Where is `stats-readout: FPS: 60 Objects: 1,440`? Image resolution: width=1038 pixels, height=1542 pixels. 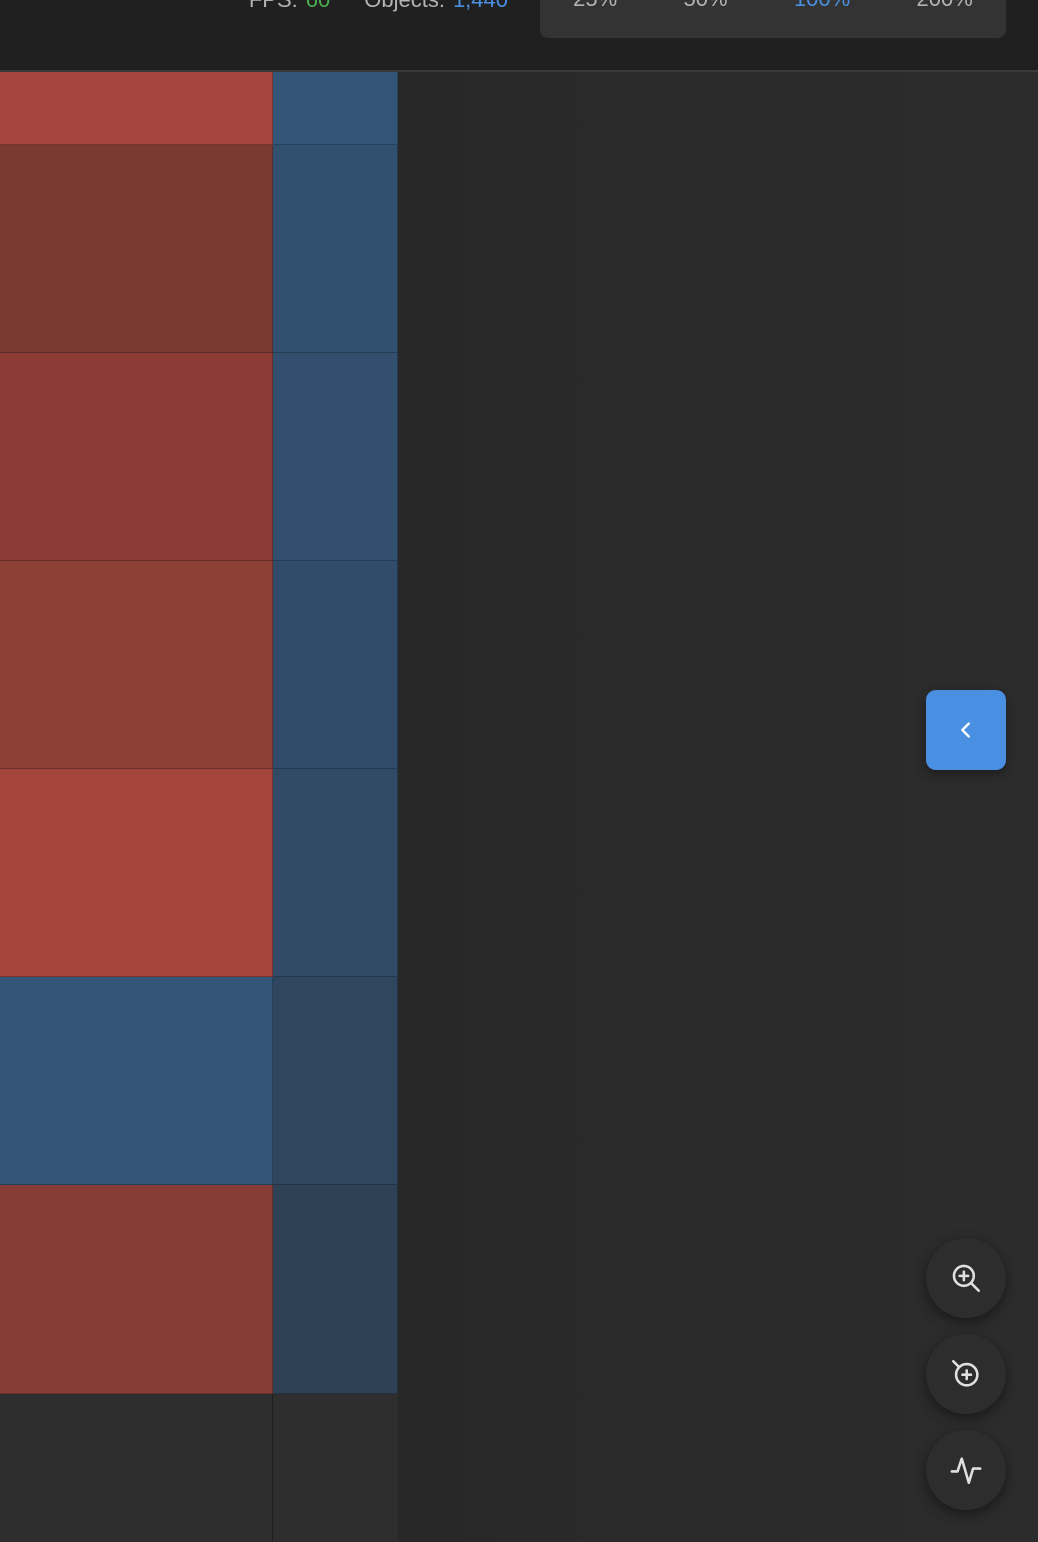
stats-readout: FPS: 60 Objects: 1,440 is located at coordinates (378, 6).